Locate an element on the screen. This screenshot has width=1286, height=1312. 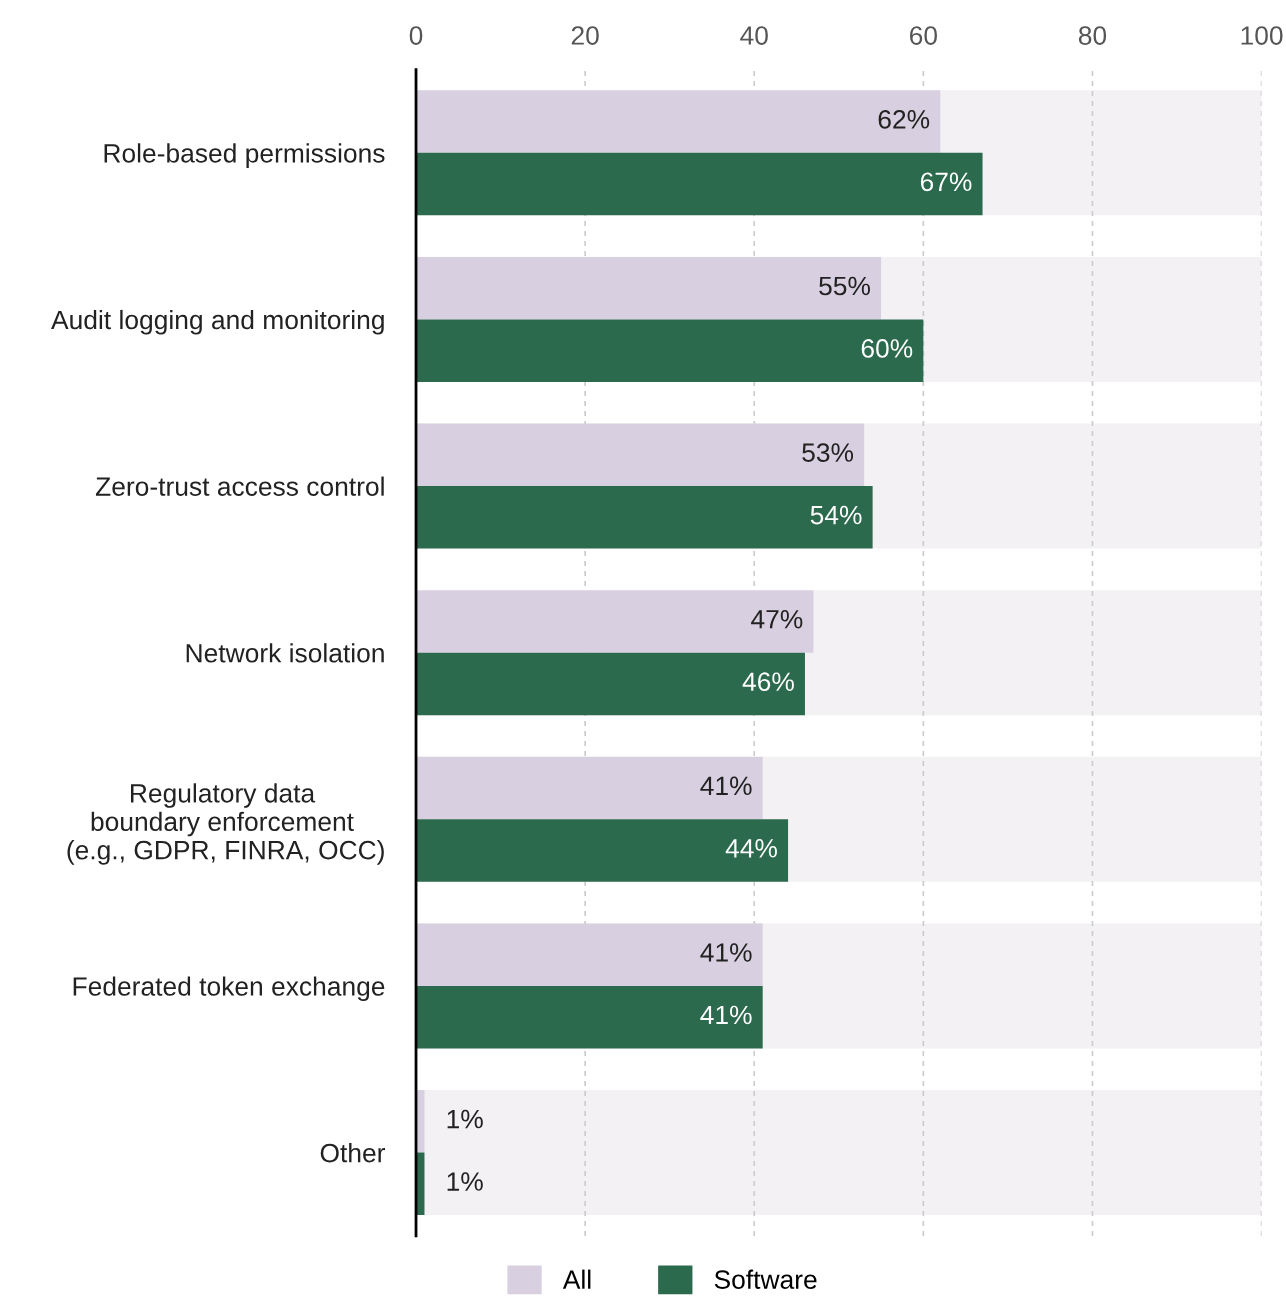
y-tick-label: Regulatory data boundary enforcement (e.g., GDPR, FINRA, OCC) is located at coordinates (225, 824).